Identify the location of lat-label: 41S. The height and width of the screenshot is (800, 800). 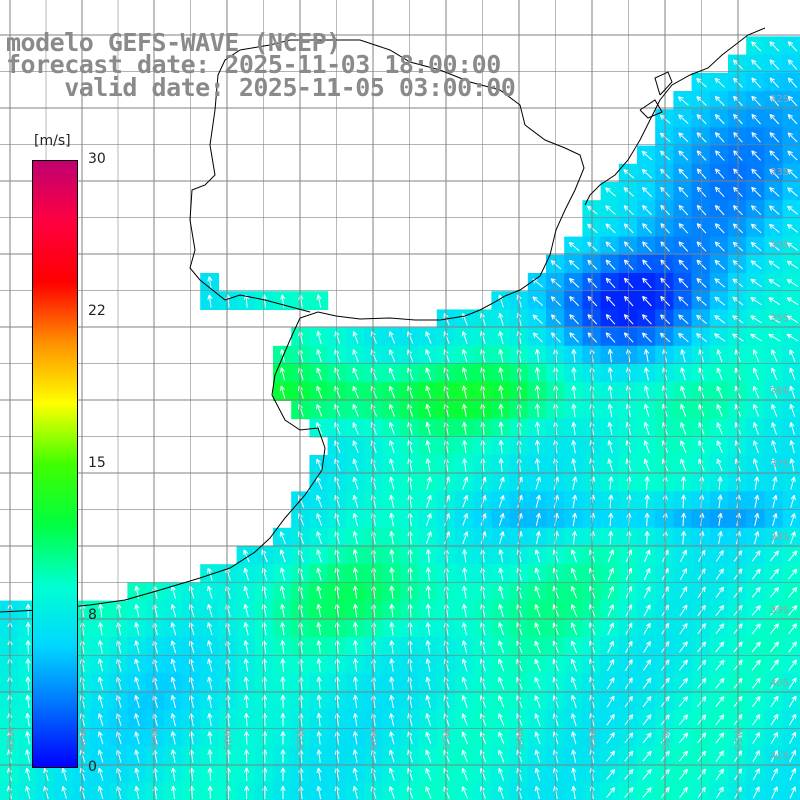
(779, 756).